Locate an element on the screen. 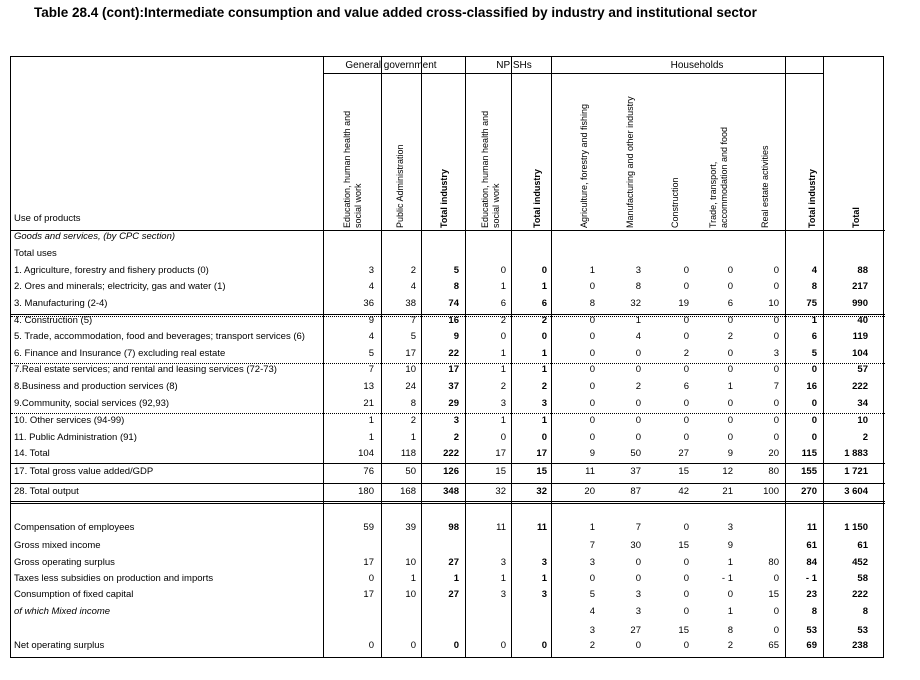  table-cell: 88 is located at coordinates (862, 270).